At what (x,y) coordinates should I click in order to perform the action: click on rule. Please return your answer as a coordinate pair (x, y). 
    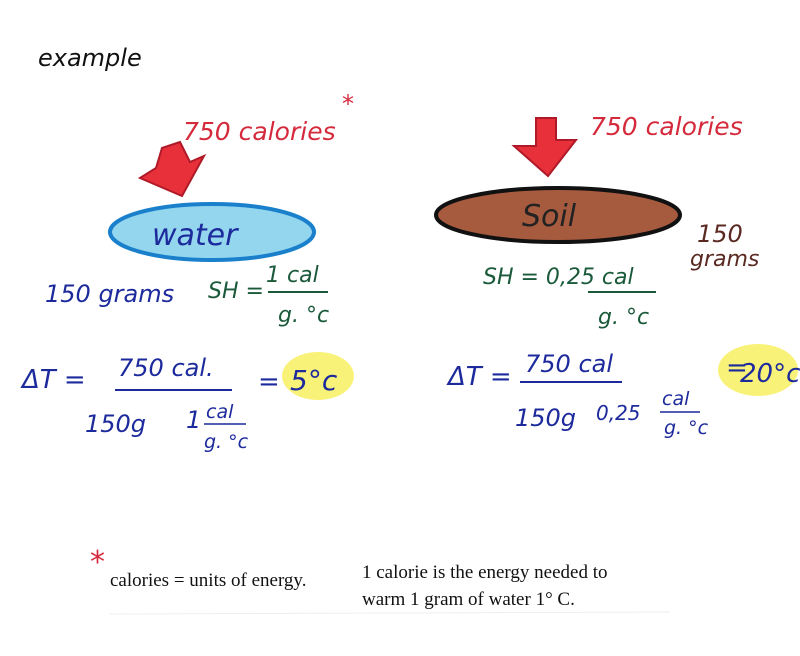
    Looking at the image, I should click on (390, 613).